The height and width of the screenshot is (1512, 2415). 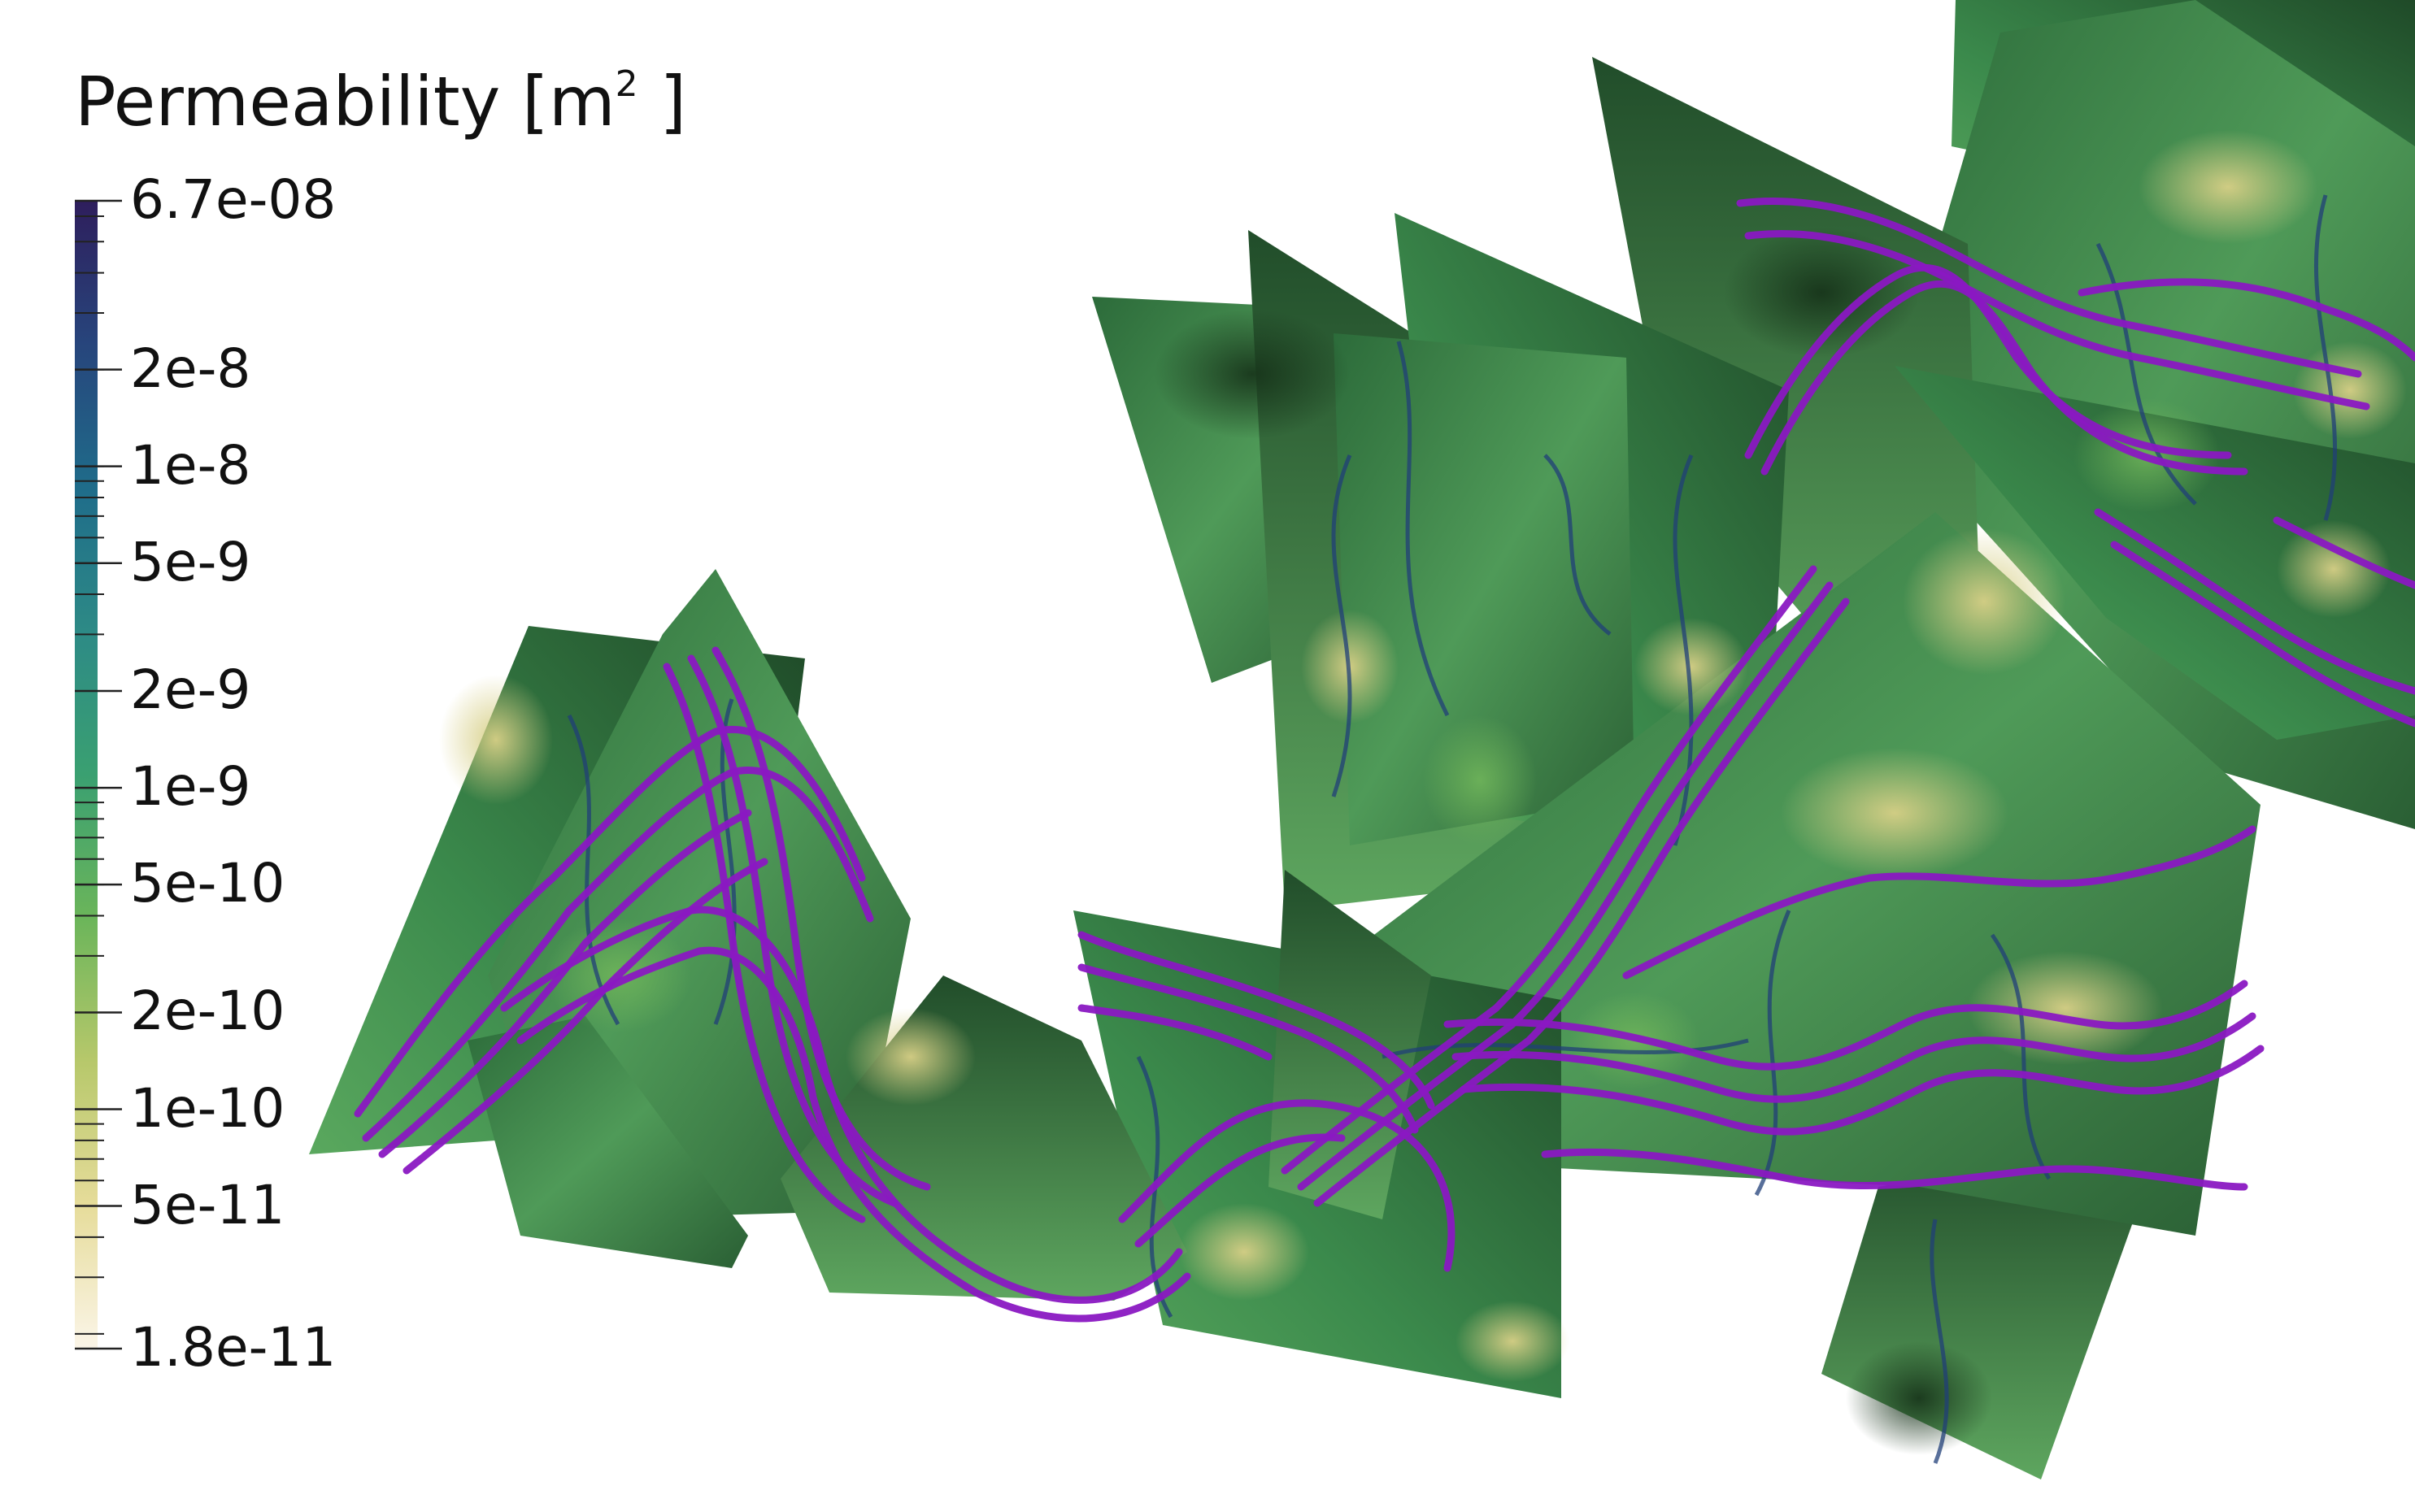 What do you see at coordinates (346, 101) in the screenshot?
I see `legend-title-text: Permeability [m` at bounding box center [346, 101].